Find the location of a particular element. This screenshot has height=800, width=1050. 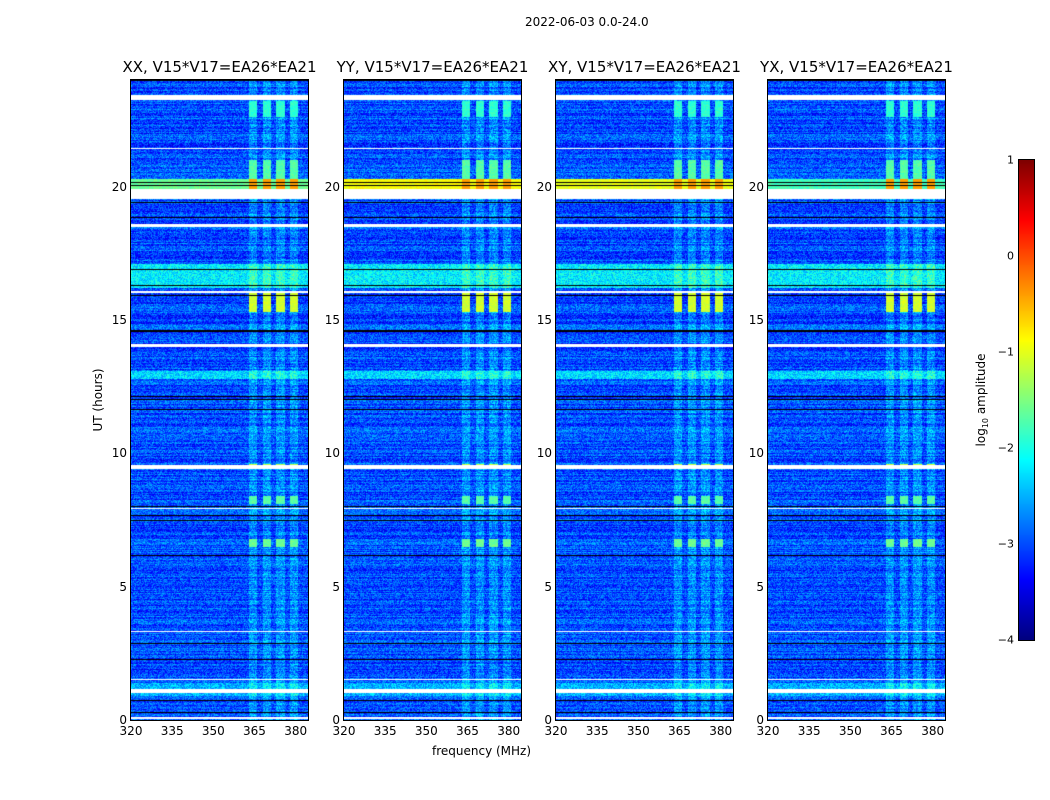

colorbar-label-rest: amplitude is located at coordinates (980, 385).